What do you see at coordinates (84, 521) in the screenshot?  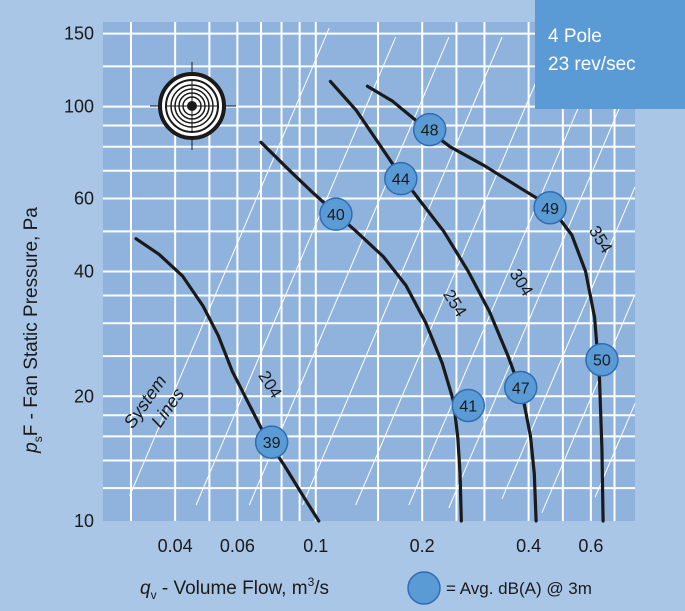 I see `y-tick-label: 10` at bounding box center [84, 521].